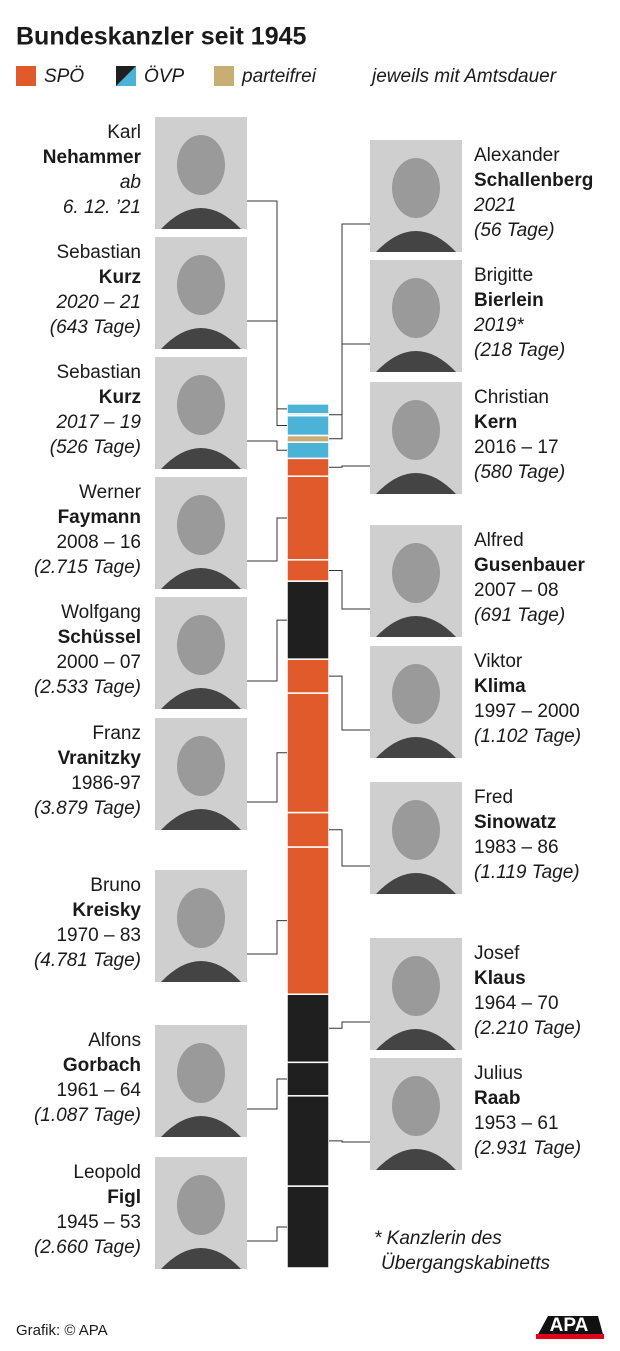 The image size is (620, 1351). What do you see at coordinates (527, 736) in the screenshot?
I see `entry-text: (1.102 Tage)` at bounding box center [527, 736].